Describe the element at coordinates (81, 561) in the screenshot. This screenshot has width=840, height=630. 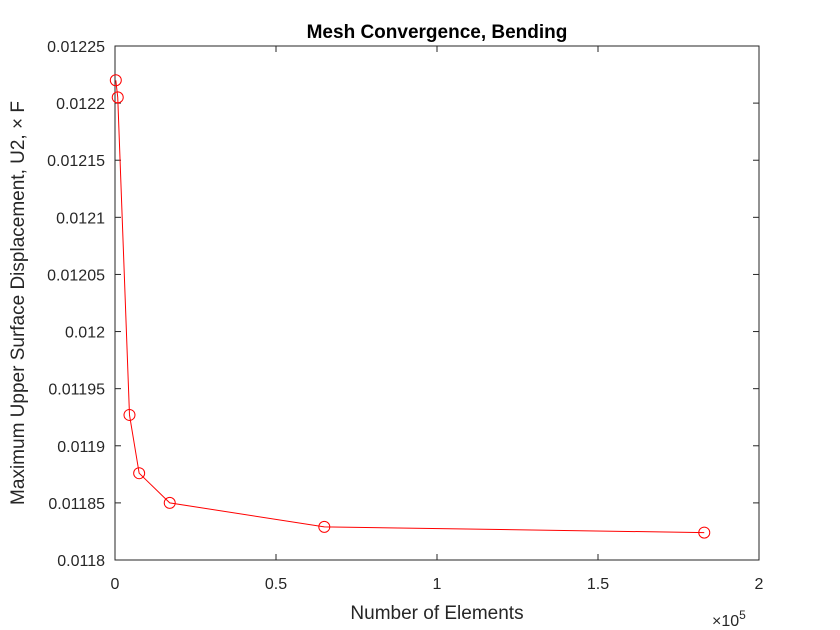
I see `y-tick-label: 0.0118` at that location.